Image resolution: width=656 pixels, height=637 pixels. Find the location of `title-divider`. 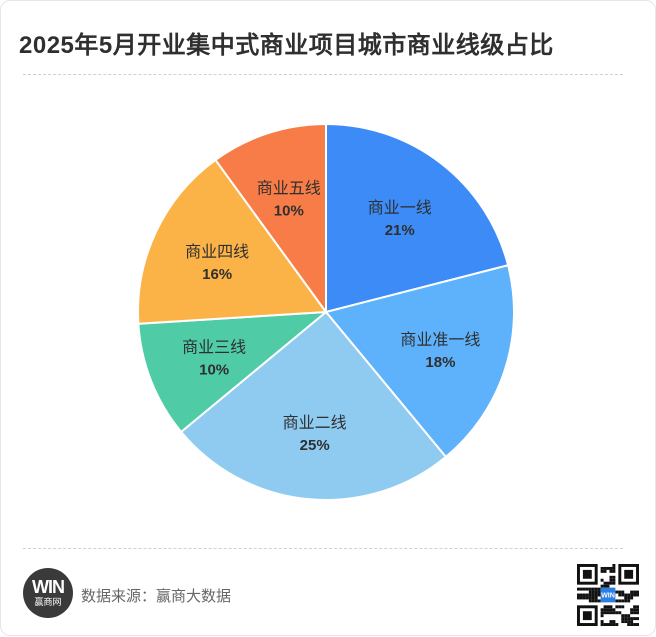

title-divider is located at coordinates (323, 74).